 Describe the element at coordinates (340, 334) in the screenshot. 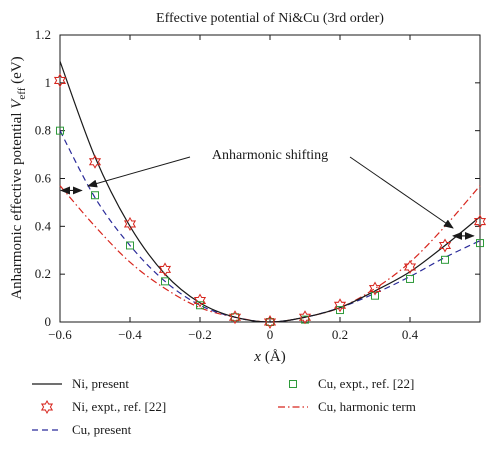

I see `x-tick-label: 0.2` at that location.